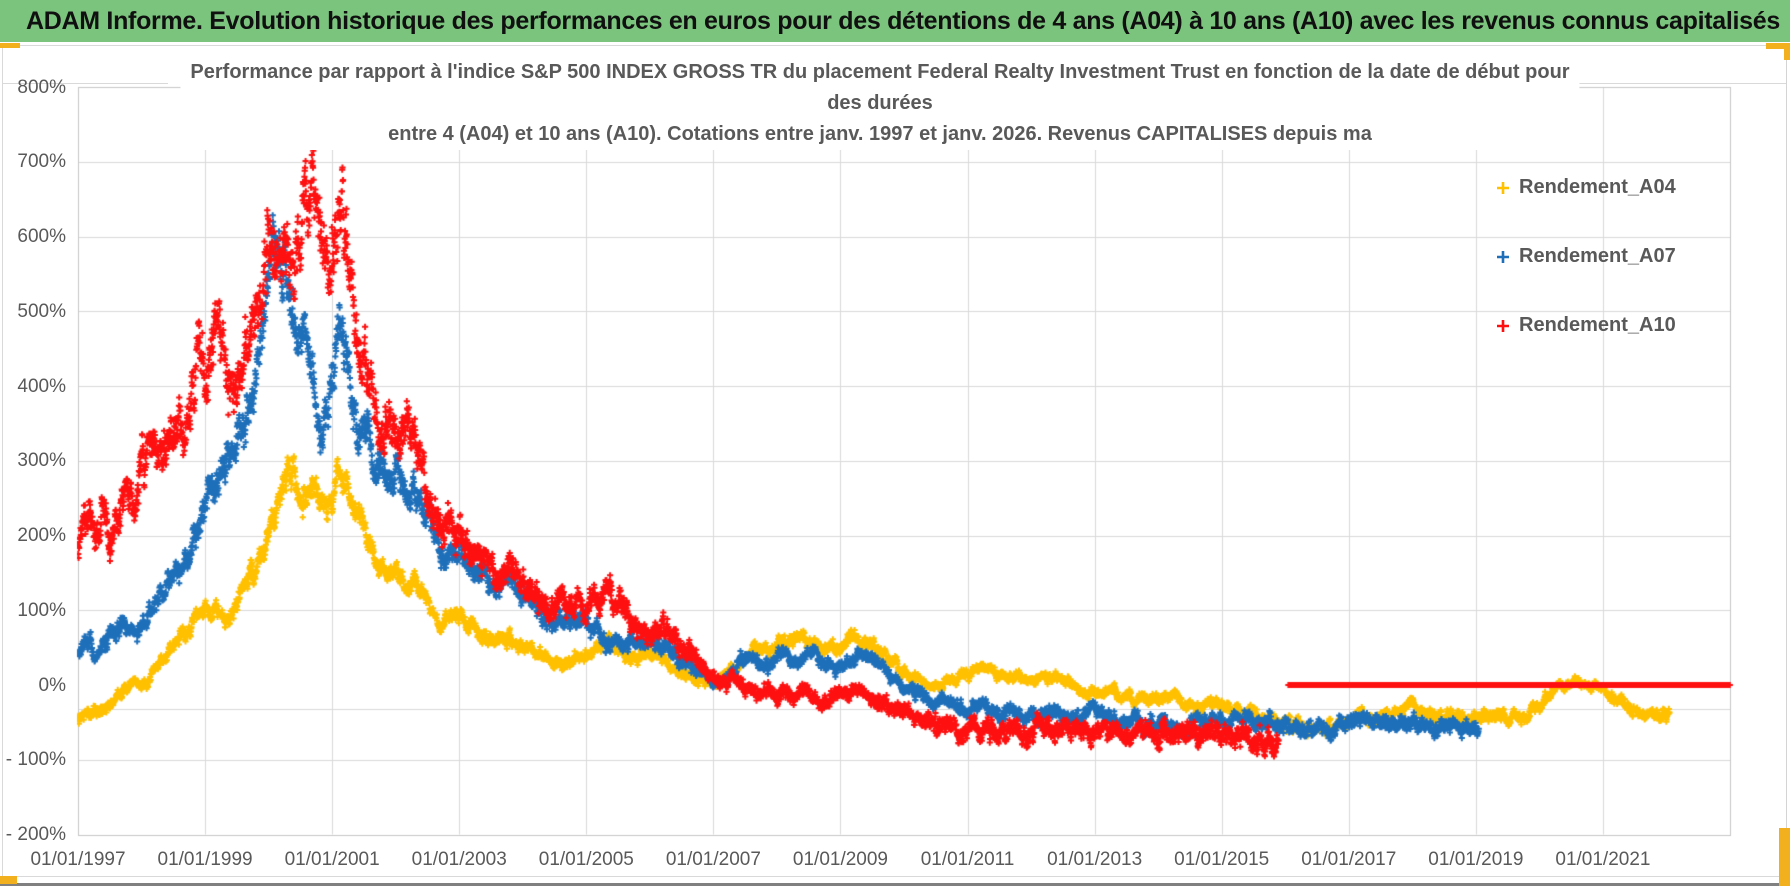  I want to click on x-tick-label: 01/01/2013, so click(1095, 859).